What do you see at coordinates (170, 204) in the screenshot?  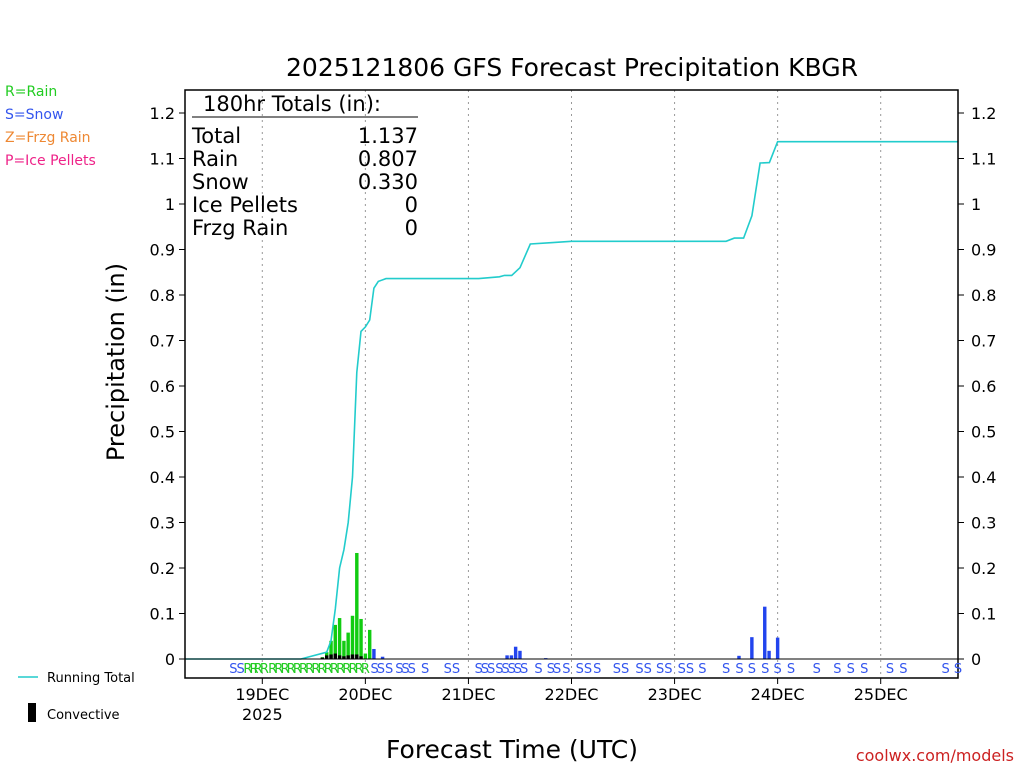 I see `y-tick-label: 1` at bounding box center [170, 204].